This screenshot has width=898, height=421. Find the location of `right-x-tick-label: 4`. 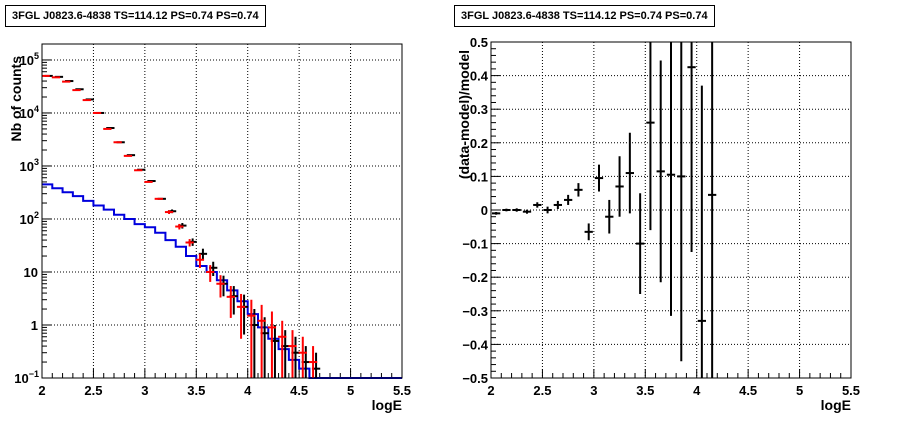

right-x-tick-label: 4 is located at coordinates (697, 390).